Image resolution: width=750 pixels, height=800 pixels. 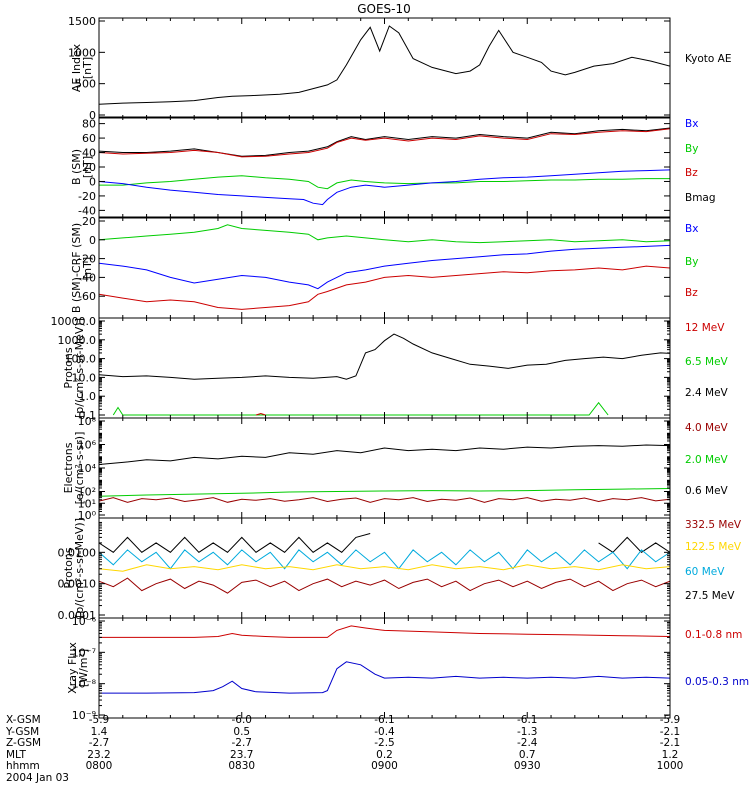 What do you see at coordinates (87, 445) in the screenshot?
I see `y-tick-label: 10⁶` at bounding box center [87, 445].